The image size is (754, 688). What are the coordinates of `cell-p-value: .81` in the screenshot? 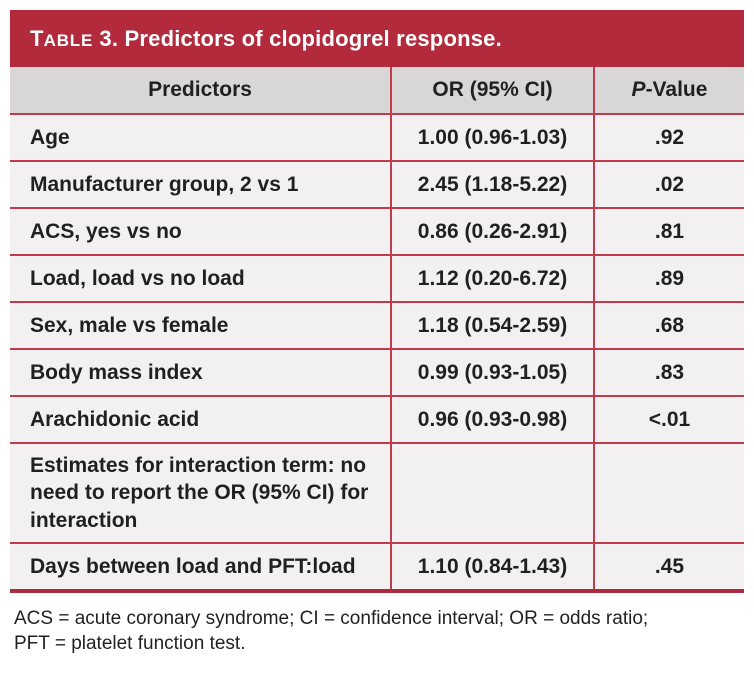 It's located at (668, 231).